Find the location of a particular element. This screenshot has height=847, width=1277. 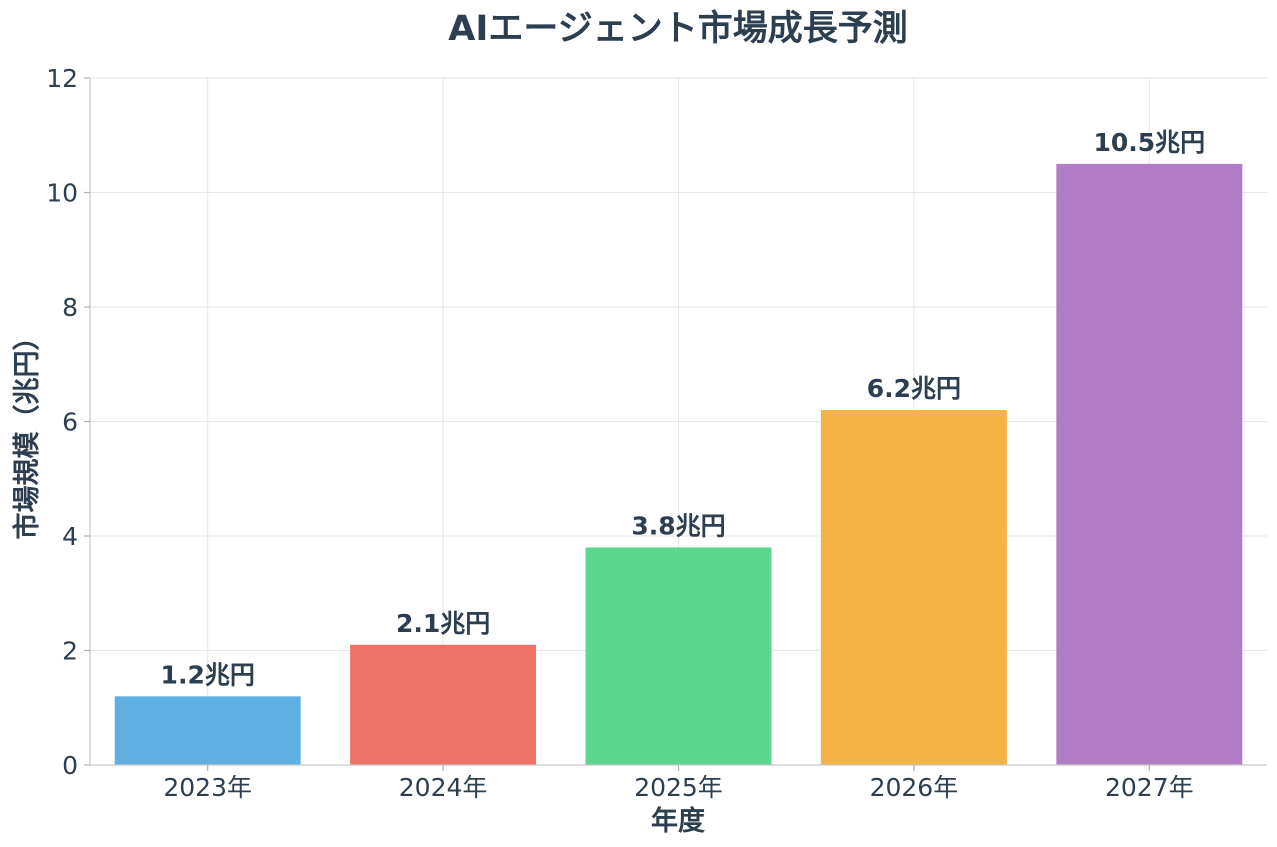

y-tick-label: 6 is located at coordinates (70, 422).